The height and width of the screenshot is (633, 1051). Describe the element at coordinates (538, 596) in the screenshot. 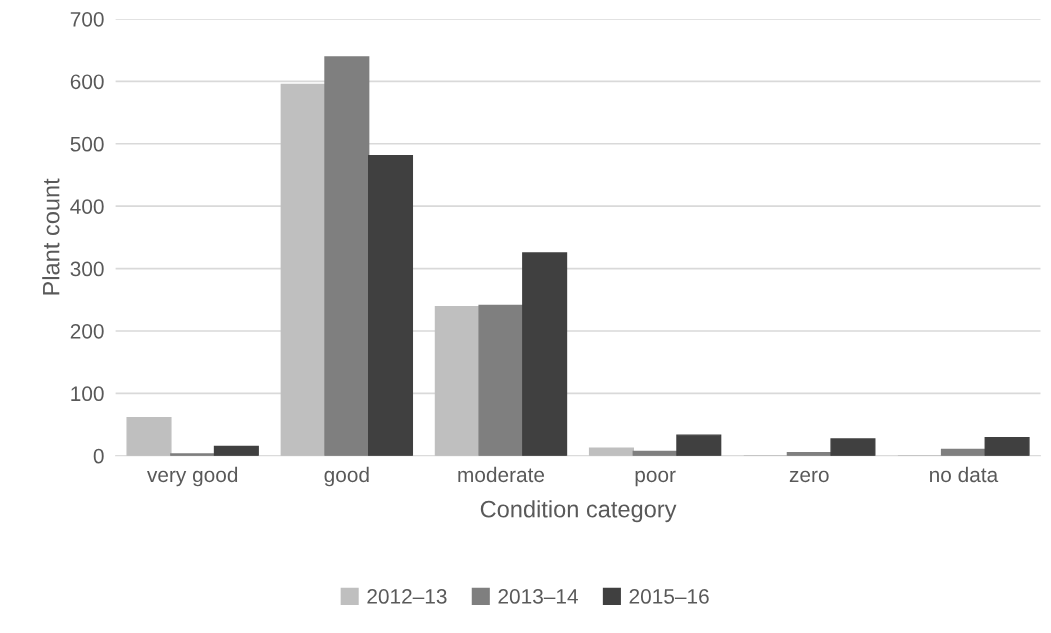

I see `legend-label: 2013–14` at that location.